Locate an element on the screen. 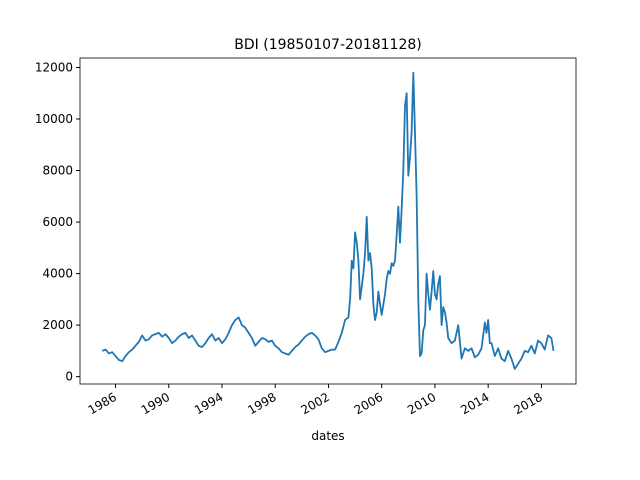  y-tick-label: 6000 is located at coordinates (57, 222).